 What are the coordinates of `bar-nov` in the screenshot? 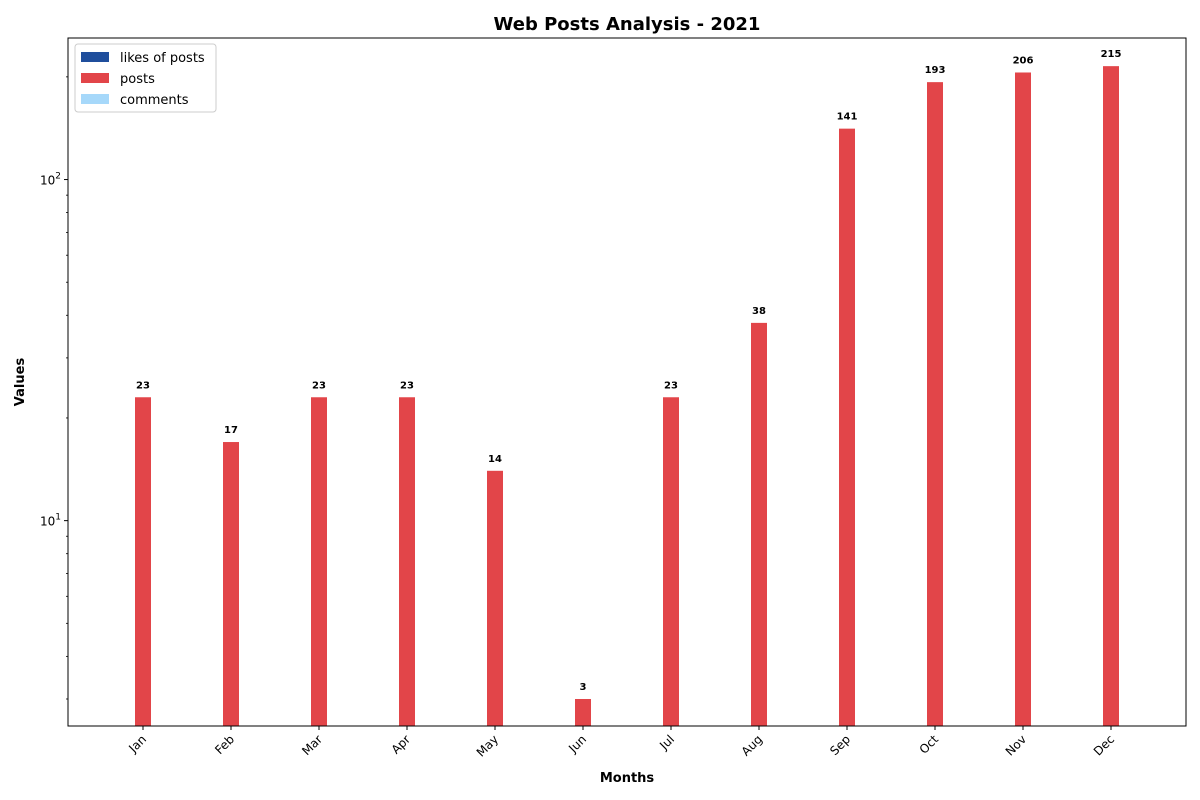 It's located at (1023, 399).